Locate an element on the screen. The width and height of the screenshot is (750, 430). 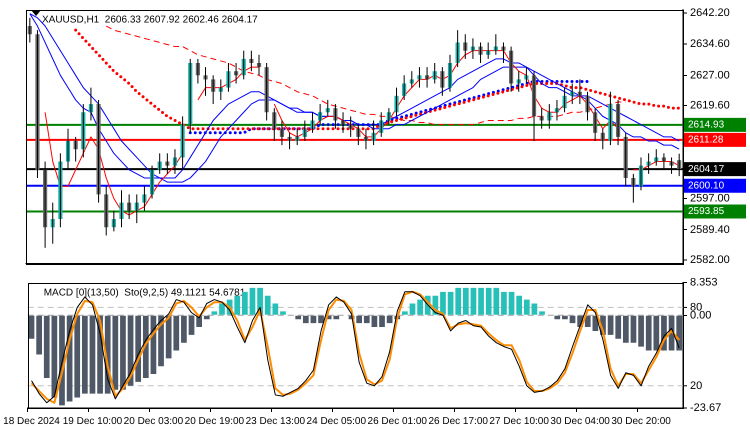
y-tick-label: 2642.20 is located at coordinates (710, 12).